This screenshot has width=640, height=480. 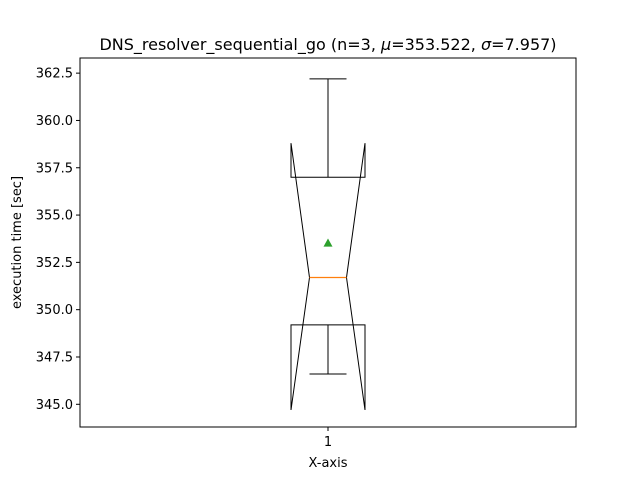 I want to click on box-body, so click(x=328, y=277).